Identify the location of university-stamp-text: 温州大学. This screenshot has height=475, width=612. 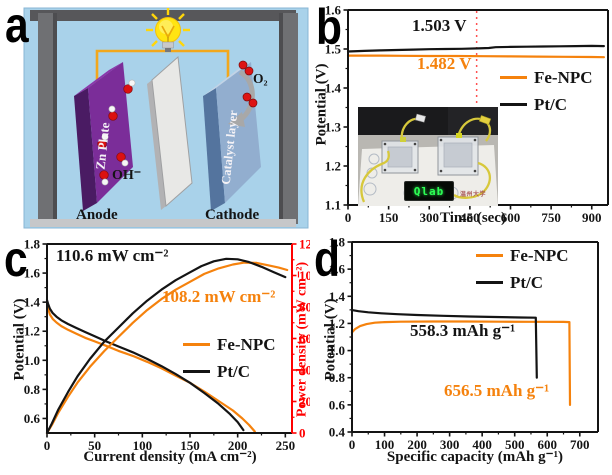
(473, 194).